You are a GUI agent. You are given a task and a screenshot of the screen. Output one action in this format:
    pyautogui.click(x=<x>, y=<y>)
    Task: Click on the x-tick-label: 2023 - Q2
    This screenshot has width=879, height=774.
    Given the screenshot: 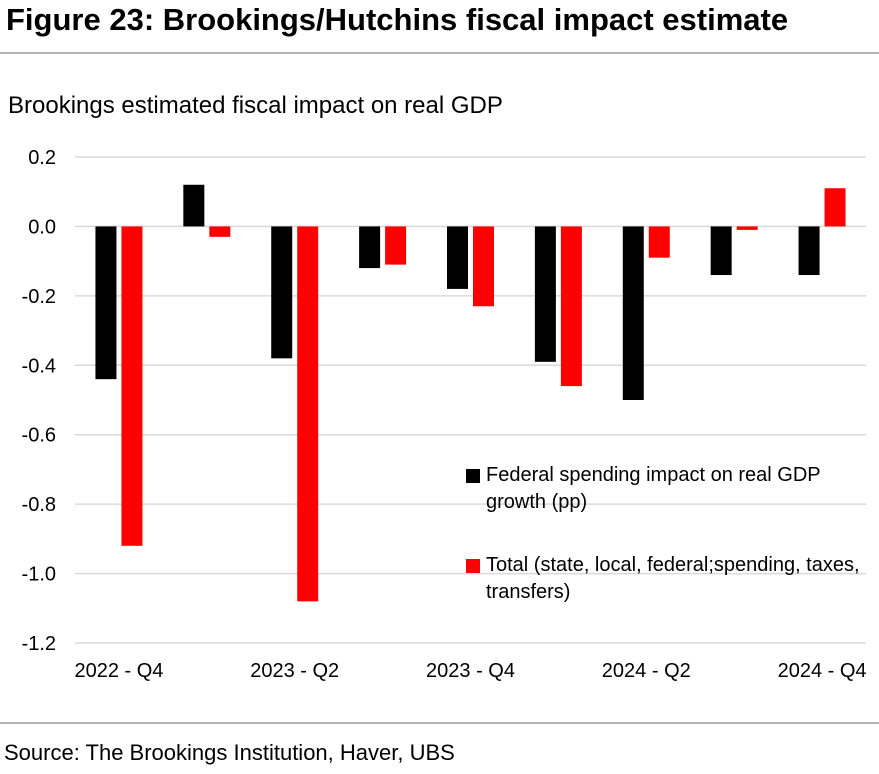 What is the action you would take?
    pyautogui.click(x=294, y=671)
    